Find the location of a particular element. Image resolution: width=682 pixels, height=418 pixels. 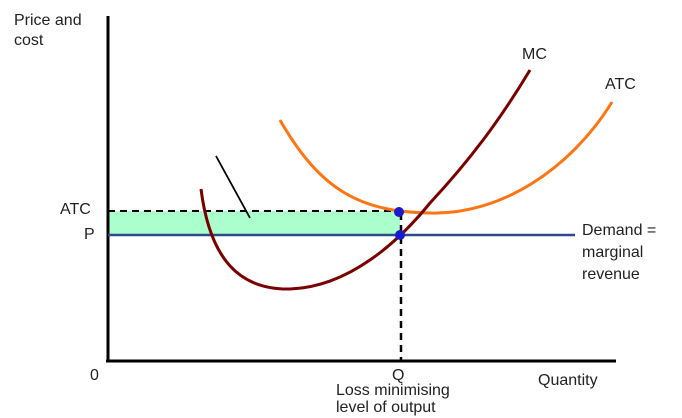

loss-area is located at coordinates (254, 223).